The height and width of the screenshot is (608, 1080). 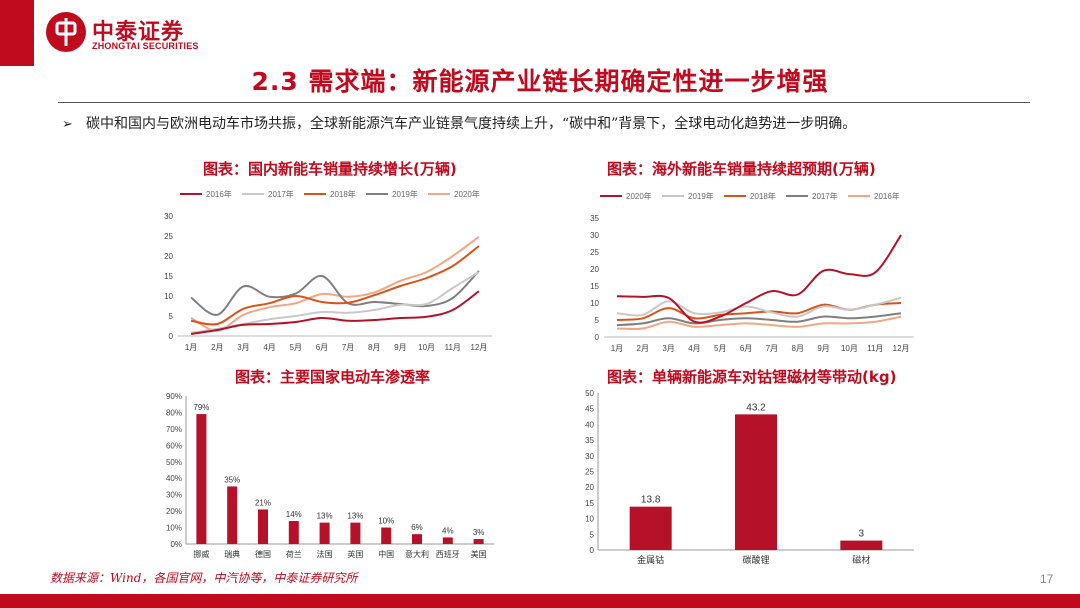 What do you see at coordinates (479, 554) in the screenshot?
I see `x-tick-label: 美国` at bounding box center [479, 554].